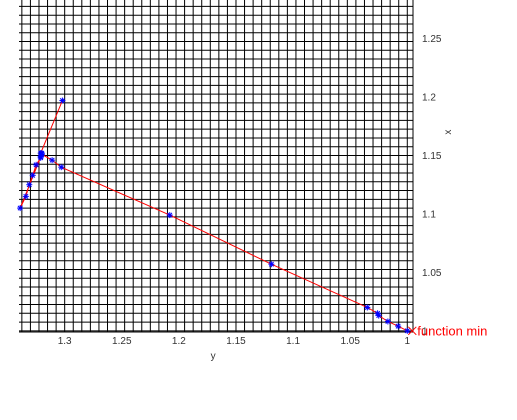 Image resolution: width=517 pixels, height=420 pixels. I want to click on y-tick-label: 1, so click(425, 331).